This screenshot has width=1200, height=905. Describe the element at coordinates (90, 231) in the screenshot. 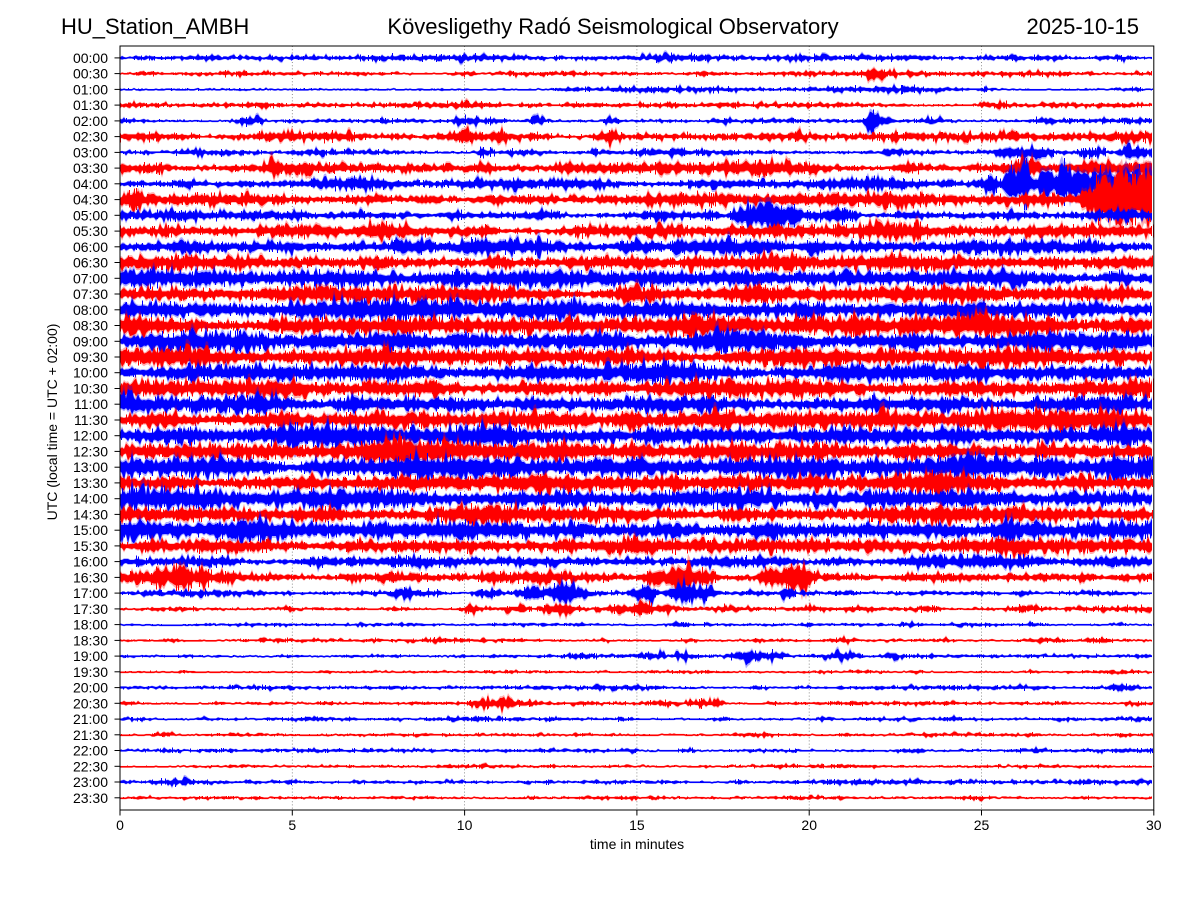

I see `svg-text: 05:30` at that location.